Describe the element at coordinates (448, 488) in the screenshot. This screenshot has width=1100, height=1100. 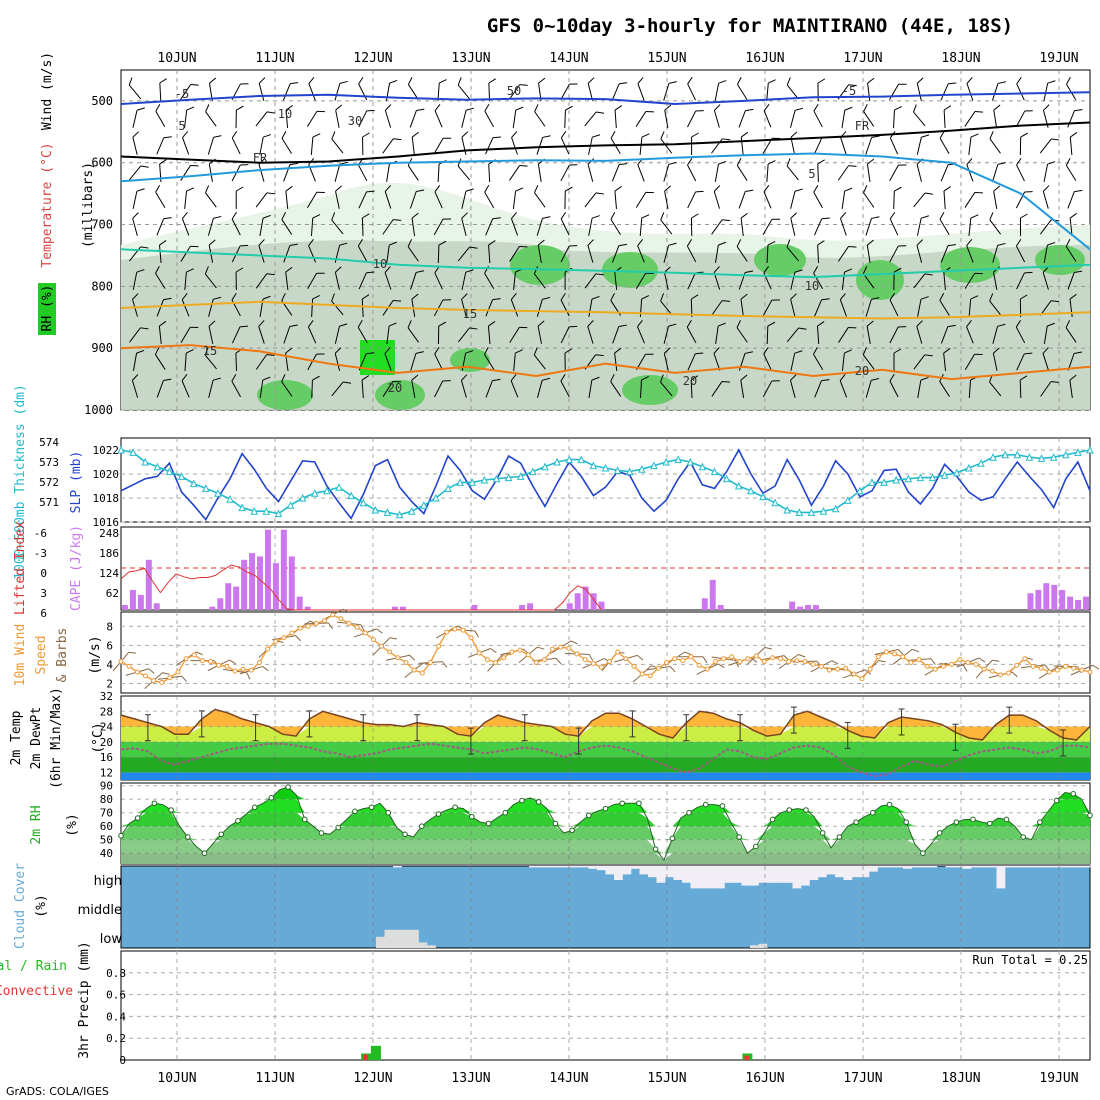
I see `thickness-marker` at that location.